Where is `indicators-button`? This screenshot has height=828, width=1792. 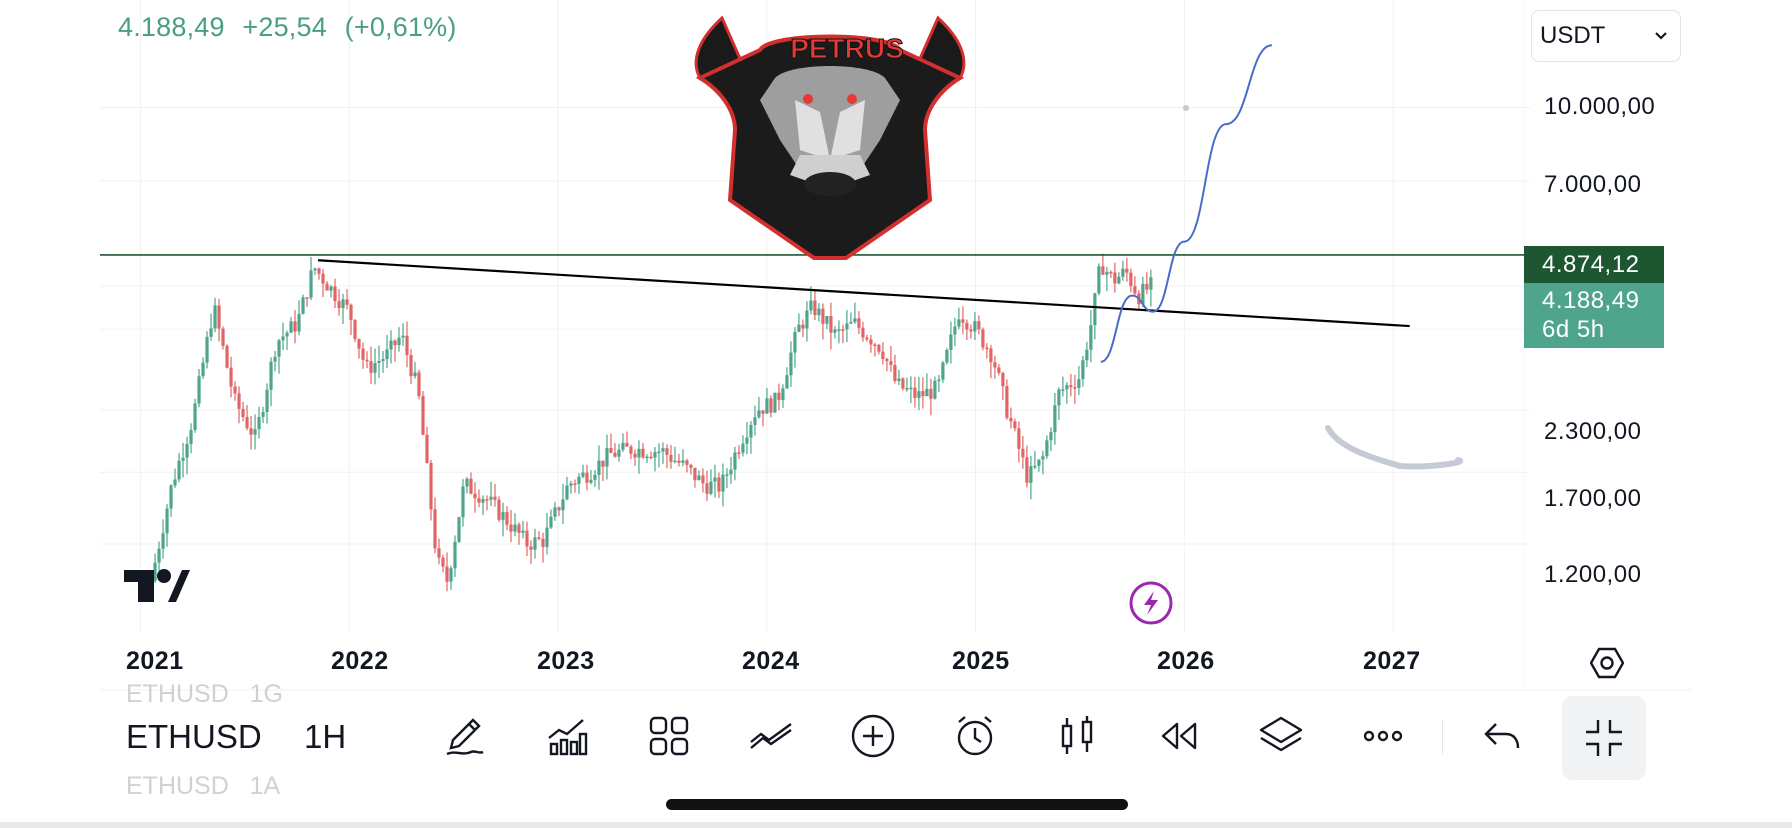 indicators-button is located at coordinates (567, 736).